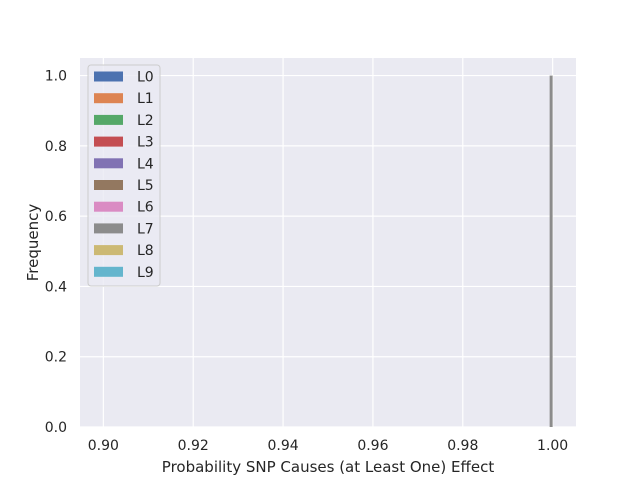 This screenshot has width=640, height=480. I want to click on x-tick-label: 0.96, so click(372, 446).